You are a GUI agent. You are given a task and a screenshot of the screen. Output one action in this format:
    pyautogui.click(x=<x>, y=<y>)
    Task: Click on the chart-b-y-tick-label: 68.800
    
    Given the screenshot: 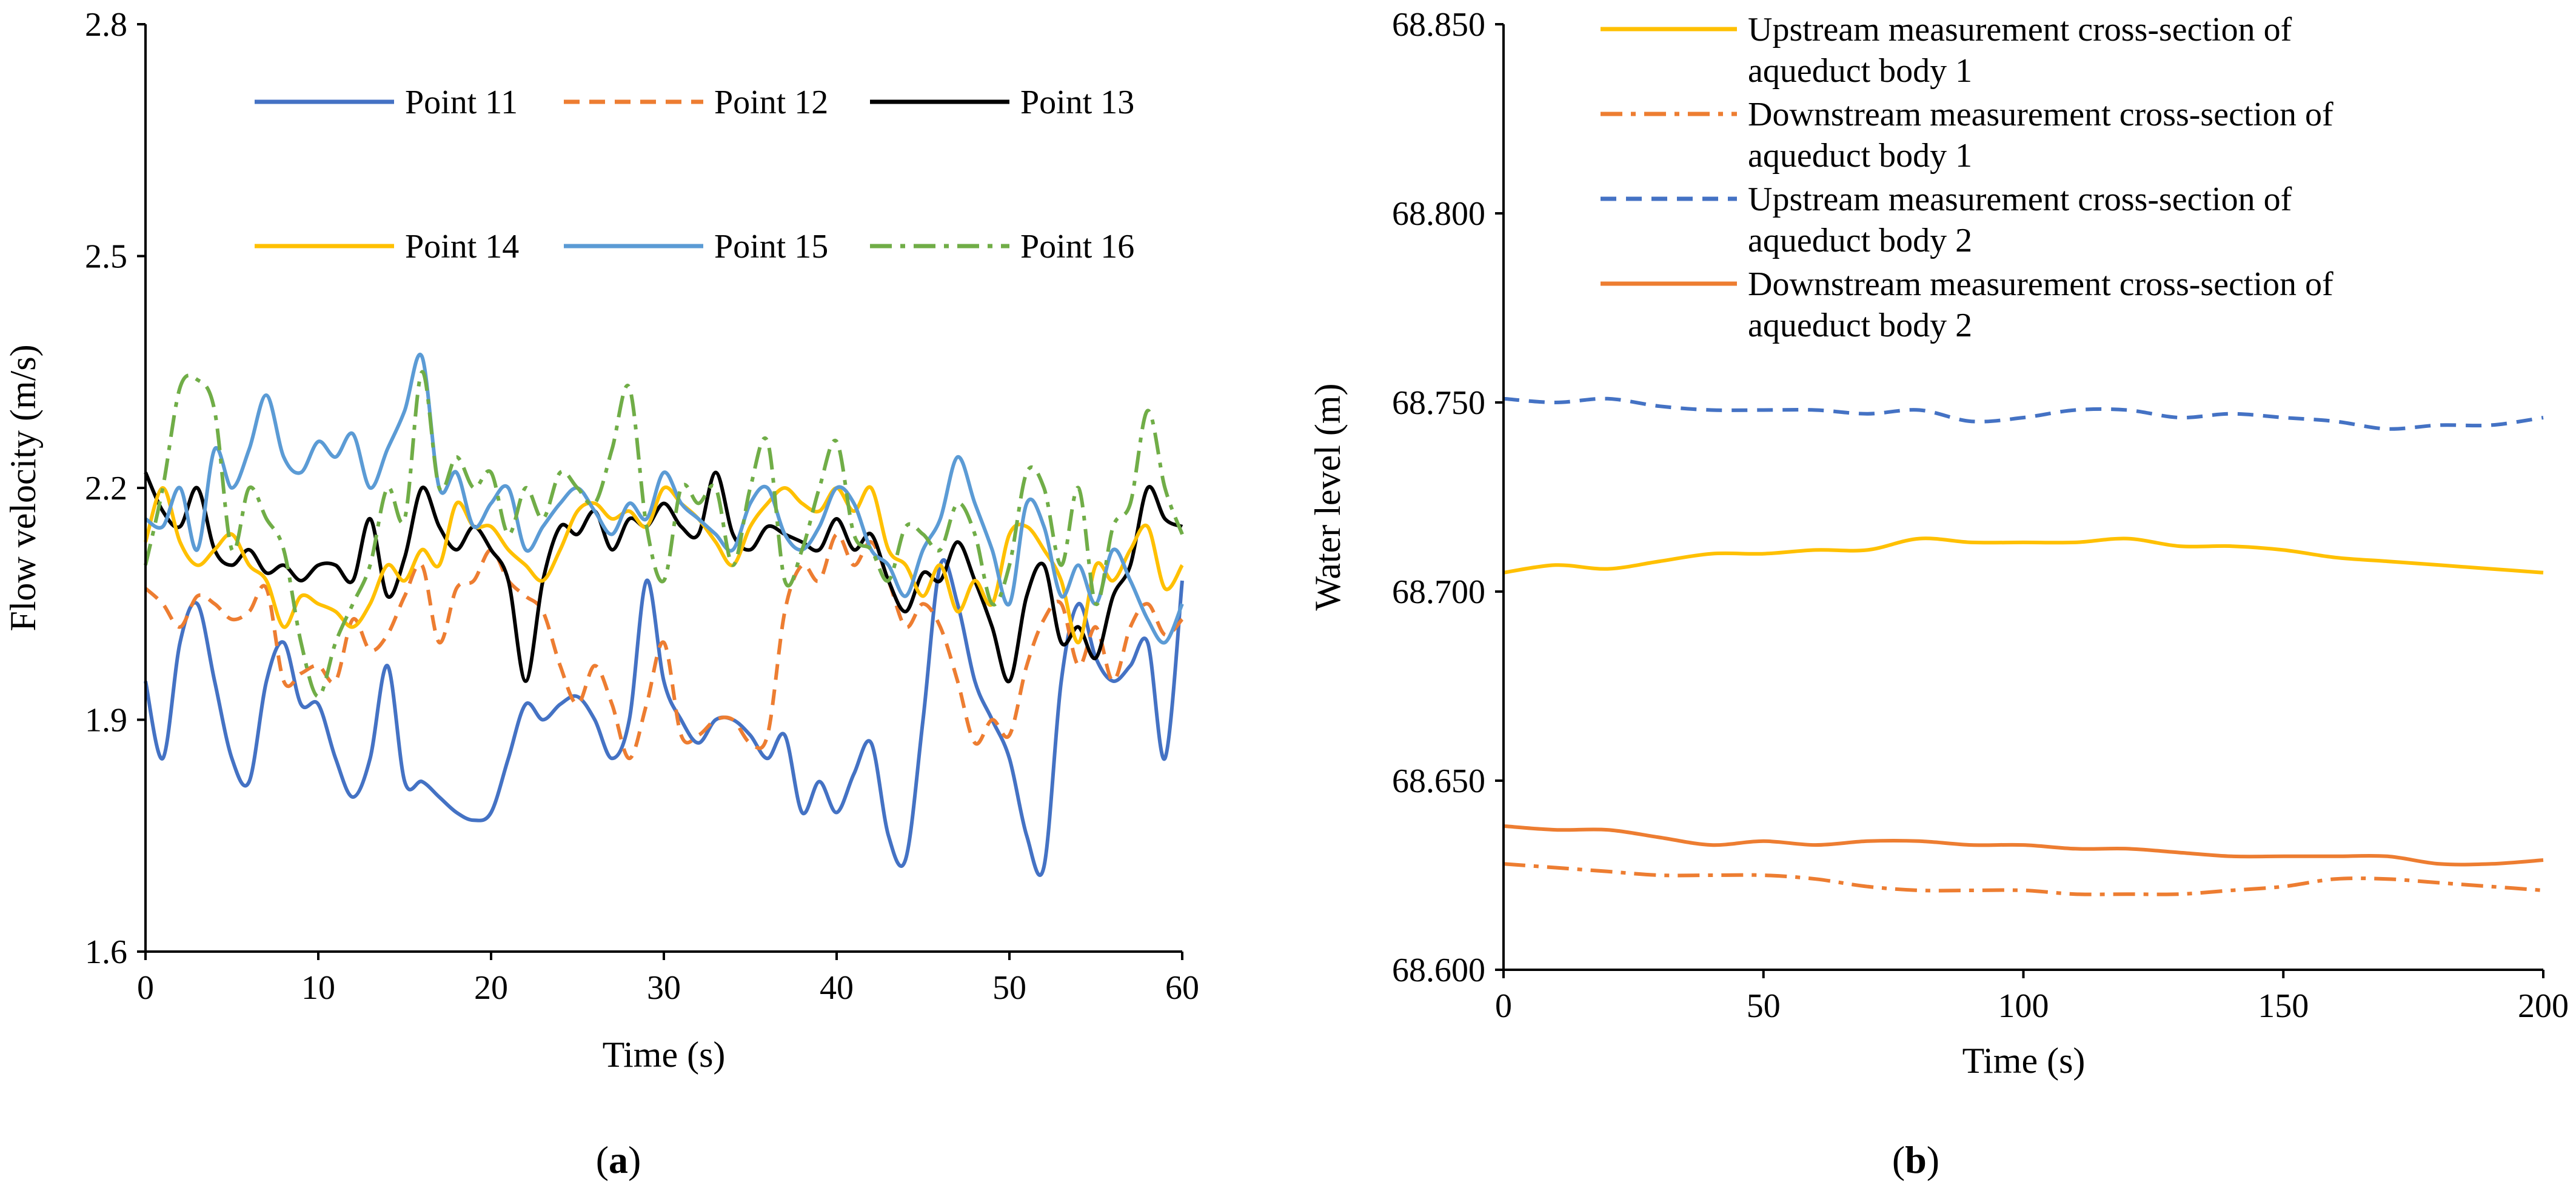 What is the action you would take?
    pyautogui.click(x=1438, y=214)
    